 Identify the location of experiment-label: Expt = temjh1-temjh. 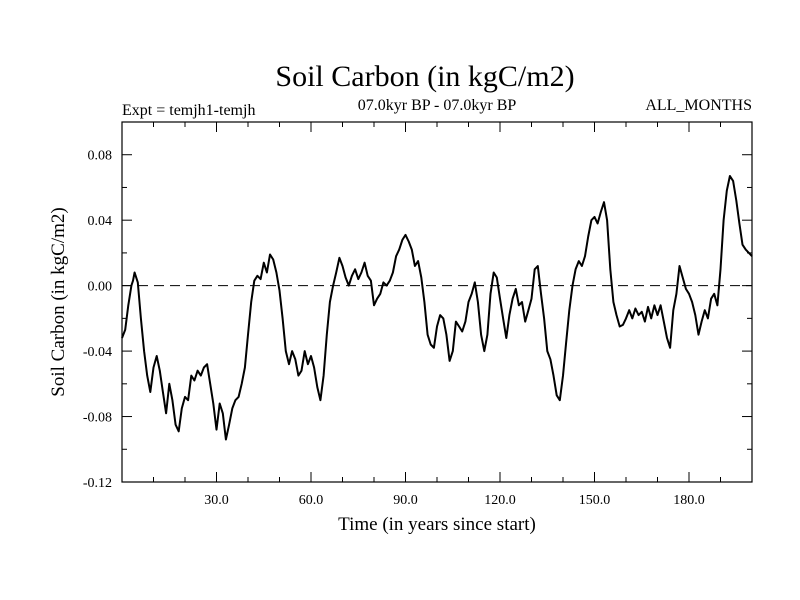
(188, 110).